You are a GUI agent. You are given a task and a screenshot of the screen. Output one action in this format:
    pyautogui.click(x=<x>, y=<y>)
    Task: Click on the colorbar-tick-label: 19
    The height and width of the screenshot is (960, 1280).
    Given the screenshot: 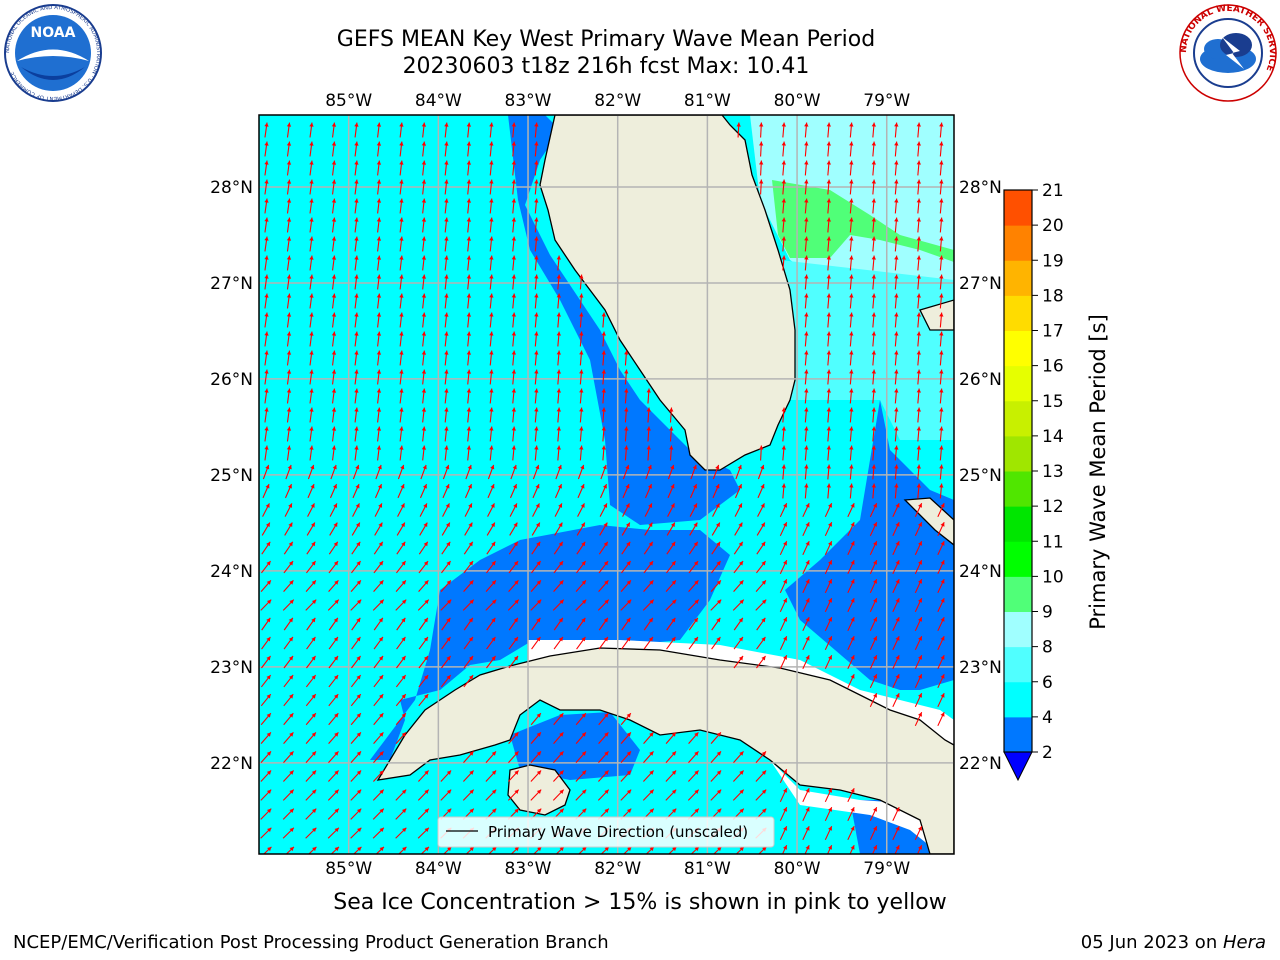 What is the action you would take?
    pyautogui.click(x=1053, y=261)
    